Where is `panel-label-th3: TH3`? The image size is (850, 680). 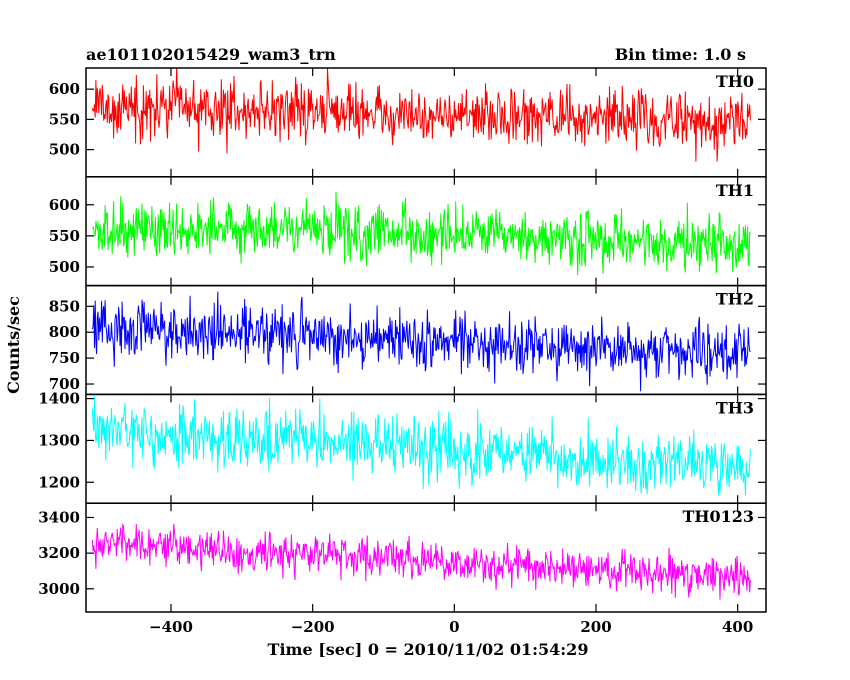
panel-label-th3: TH3 is located at coordinates (735, 407).